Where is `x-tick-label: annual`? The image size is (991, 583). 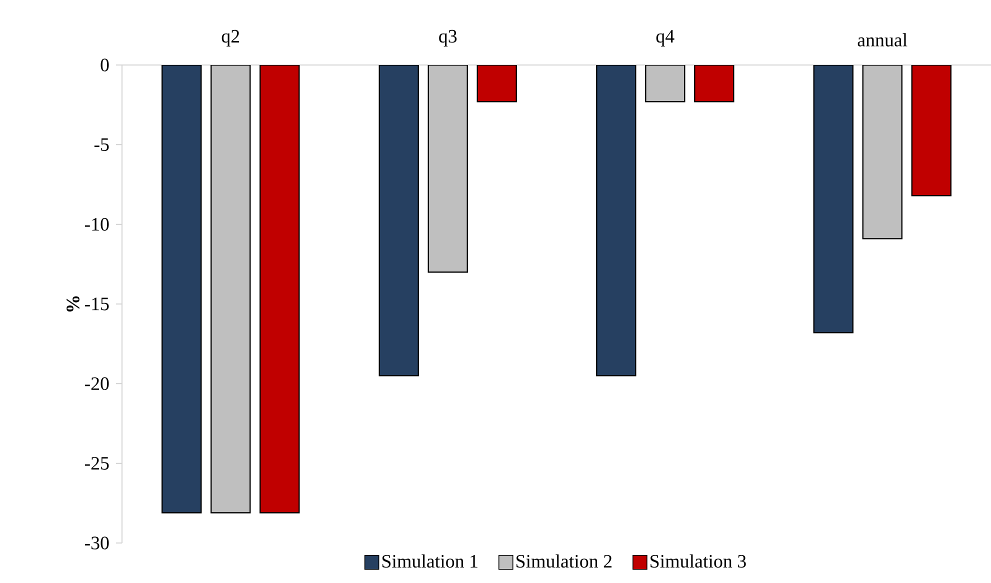
x-tick-label: annual is located at coordinates (883, 39).